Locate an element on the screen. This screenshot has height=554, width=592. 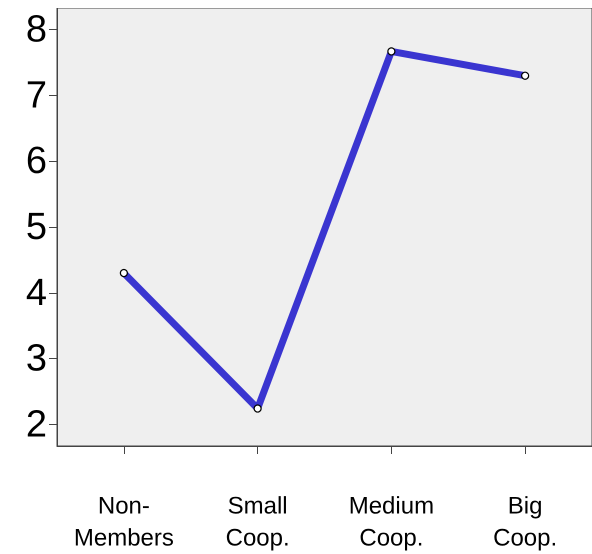
y-tick-label: 2 is located at coordinates (36, 424).